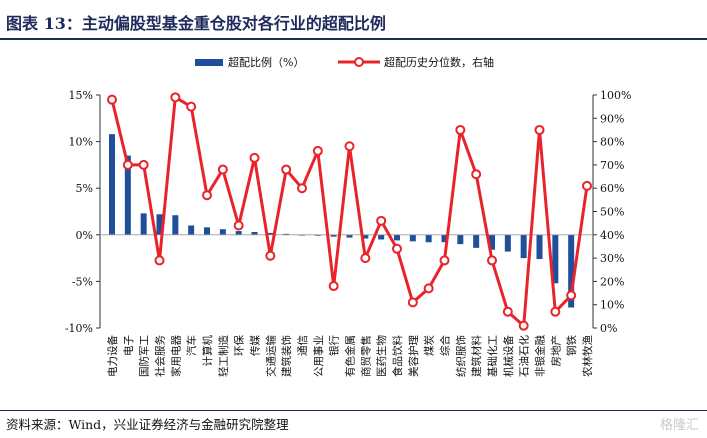 The height and width of the screenshot is (438, 707). I want to click on right-tick-label: 10%, so click(612, 305).